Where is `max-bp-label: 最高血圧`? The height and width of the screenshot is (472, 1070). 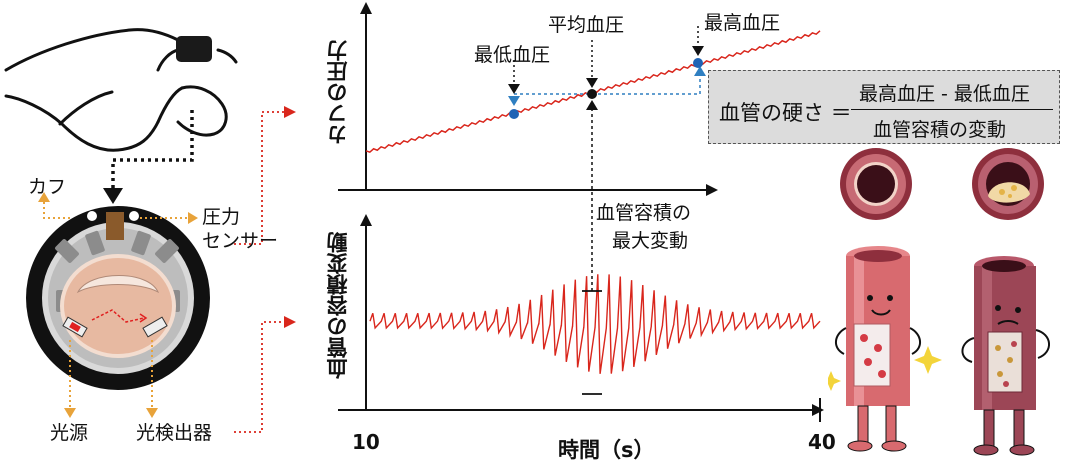 max-bp-label: 最高血圧 is located at coordinates (742, 23).